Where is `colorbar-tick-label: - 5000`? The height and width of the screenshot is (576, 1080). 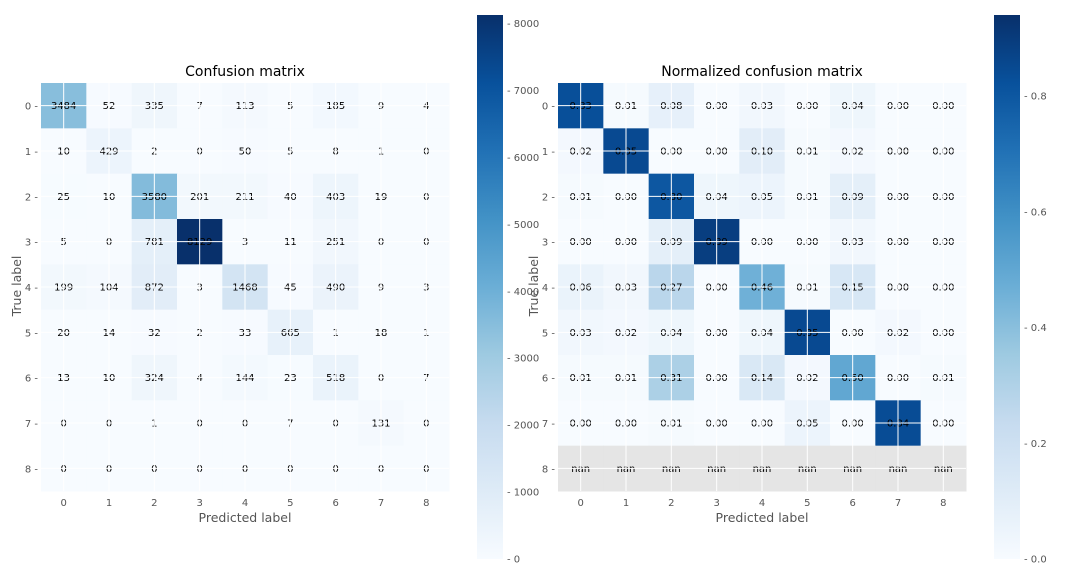
colorbar-tick-label: - 5000 is located at coordinates (523, 225).